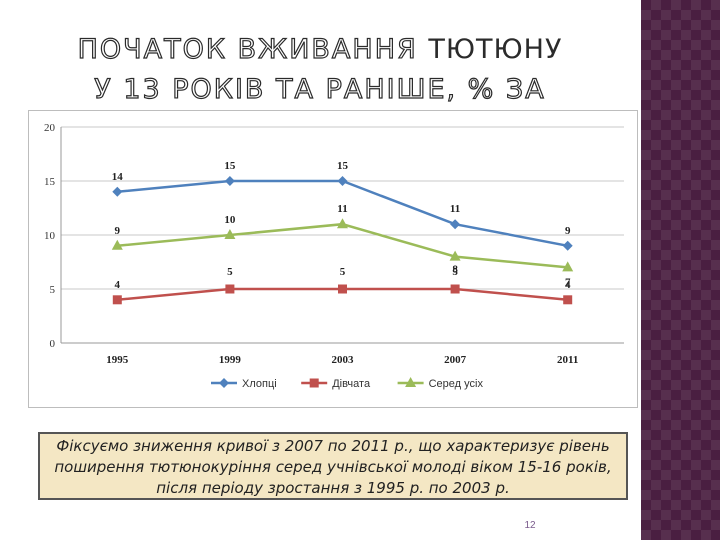  I want to click on data-label-2-0: 9, so click(118, 231).